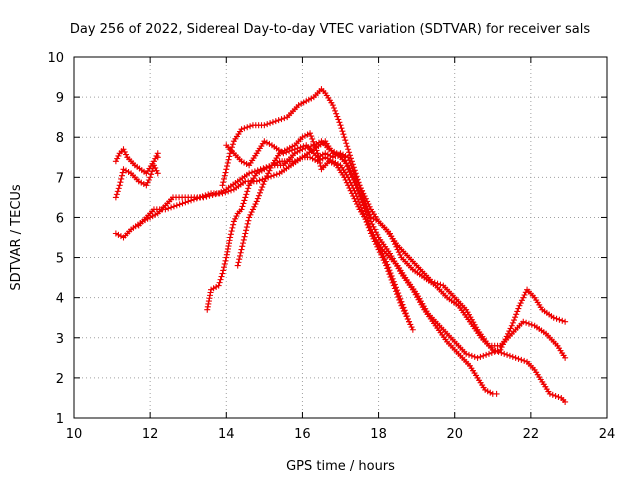 This screenshot has height=480, width=640. I want to click on x-tick-label: 14, so click(226, 434).